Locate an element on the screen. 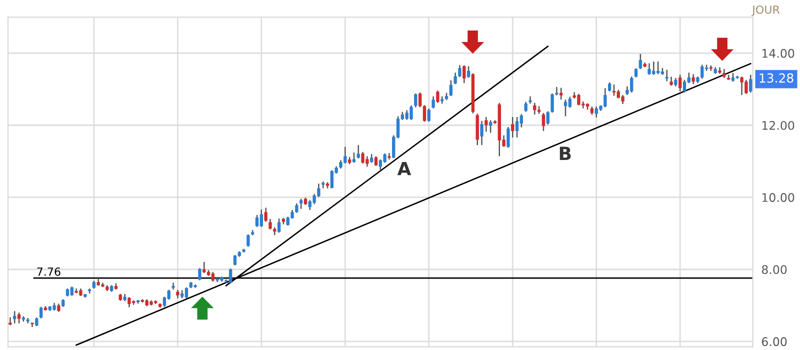  annotation: 13.28 is located at coordinates (777, 78).